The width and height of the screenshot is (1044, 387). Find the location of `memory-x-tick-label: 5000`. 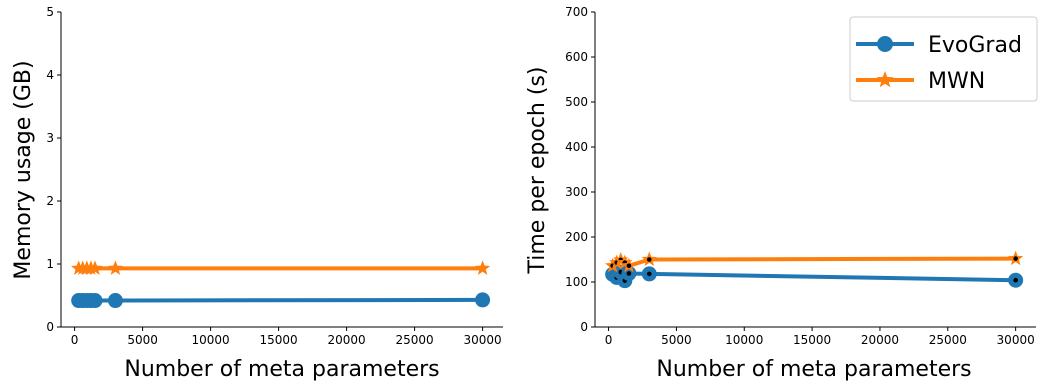

memory-x-tick-label: 5000 is located at coordinates (142, 340).